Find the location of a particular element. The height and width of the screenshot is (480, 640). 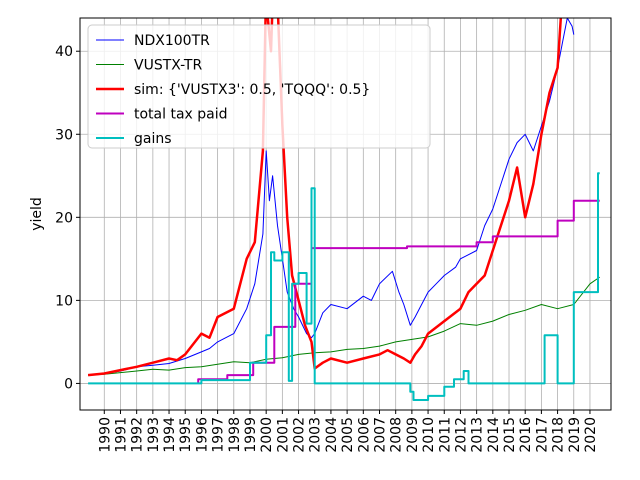

x-tick-label: 1999 is located at coordinates (251, 435).